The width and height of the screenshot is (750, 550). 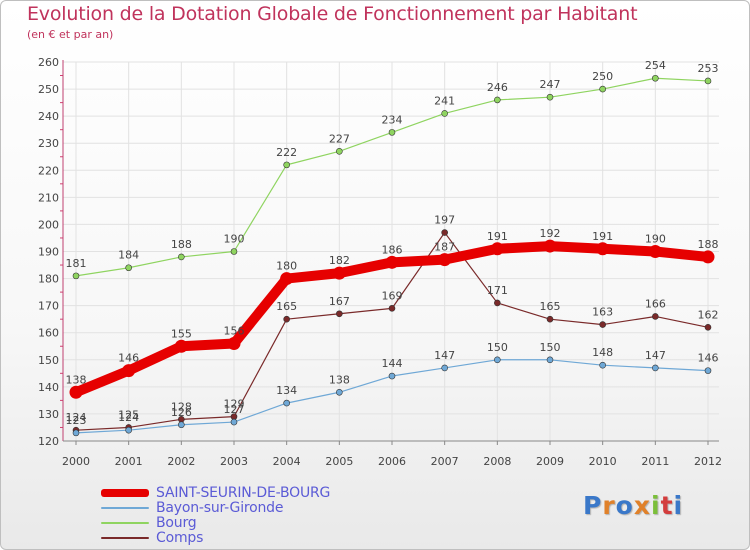 I want to click on x-tick-label: 2008, so click(x=497, y=461).